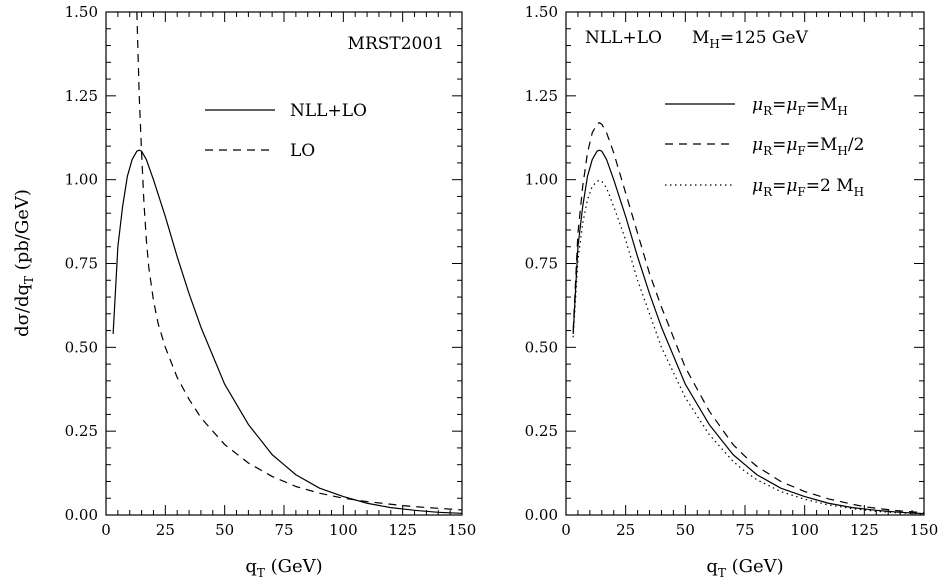 The height and width of the screenshot is (585, 945). What do you see at coordinates (744, 568) in the screenshot?
I see `right-xaxis-title: qT (GeV)` at bounding box center [744, 568].